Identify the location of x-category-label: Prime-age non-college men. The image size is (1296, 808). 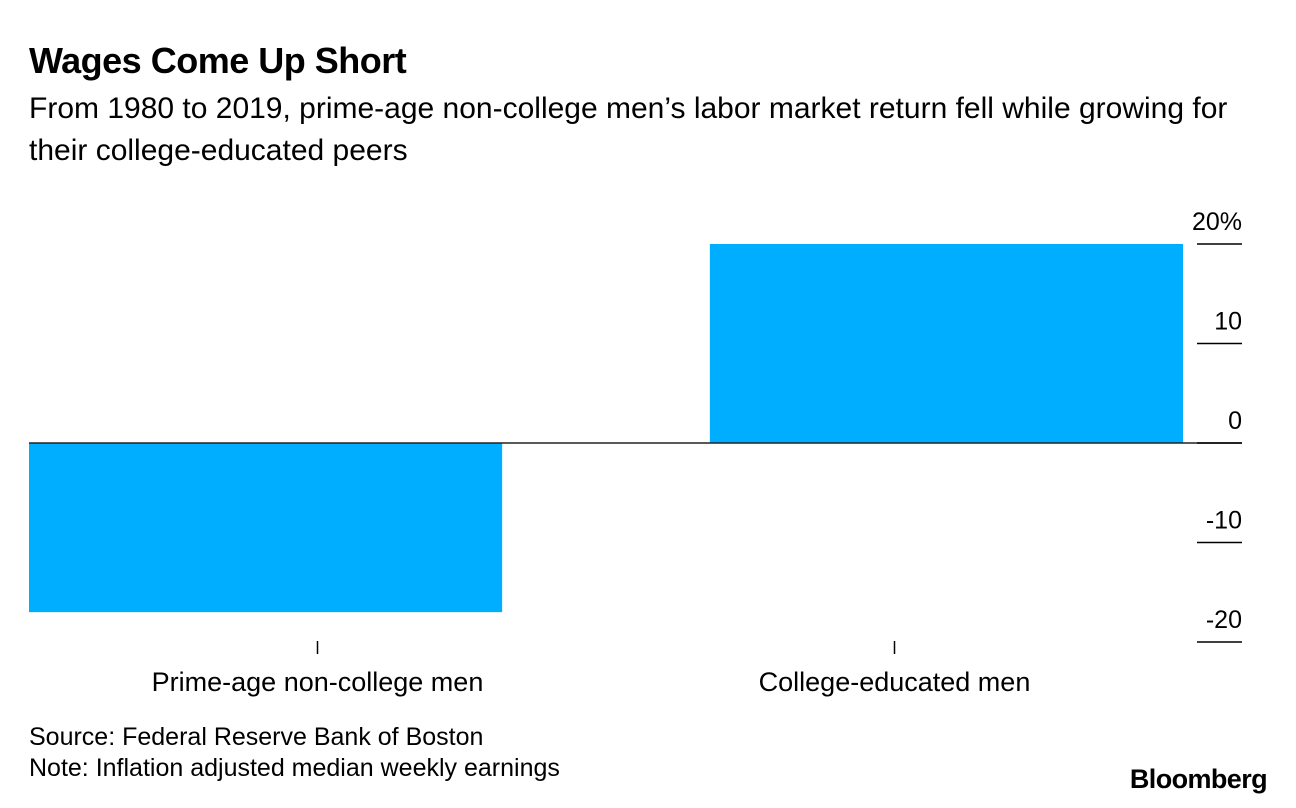
(318, 682).